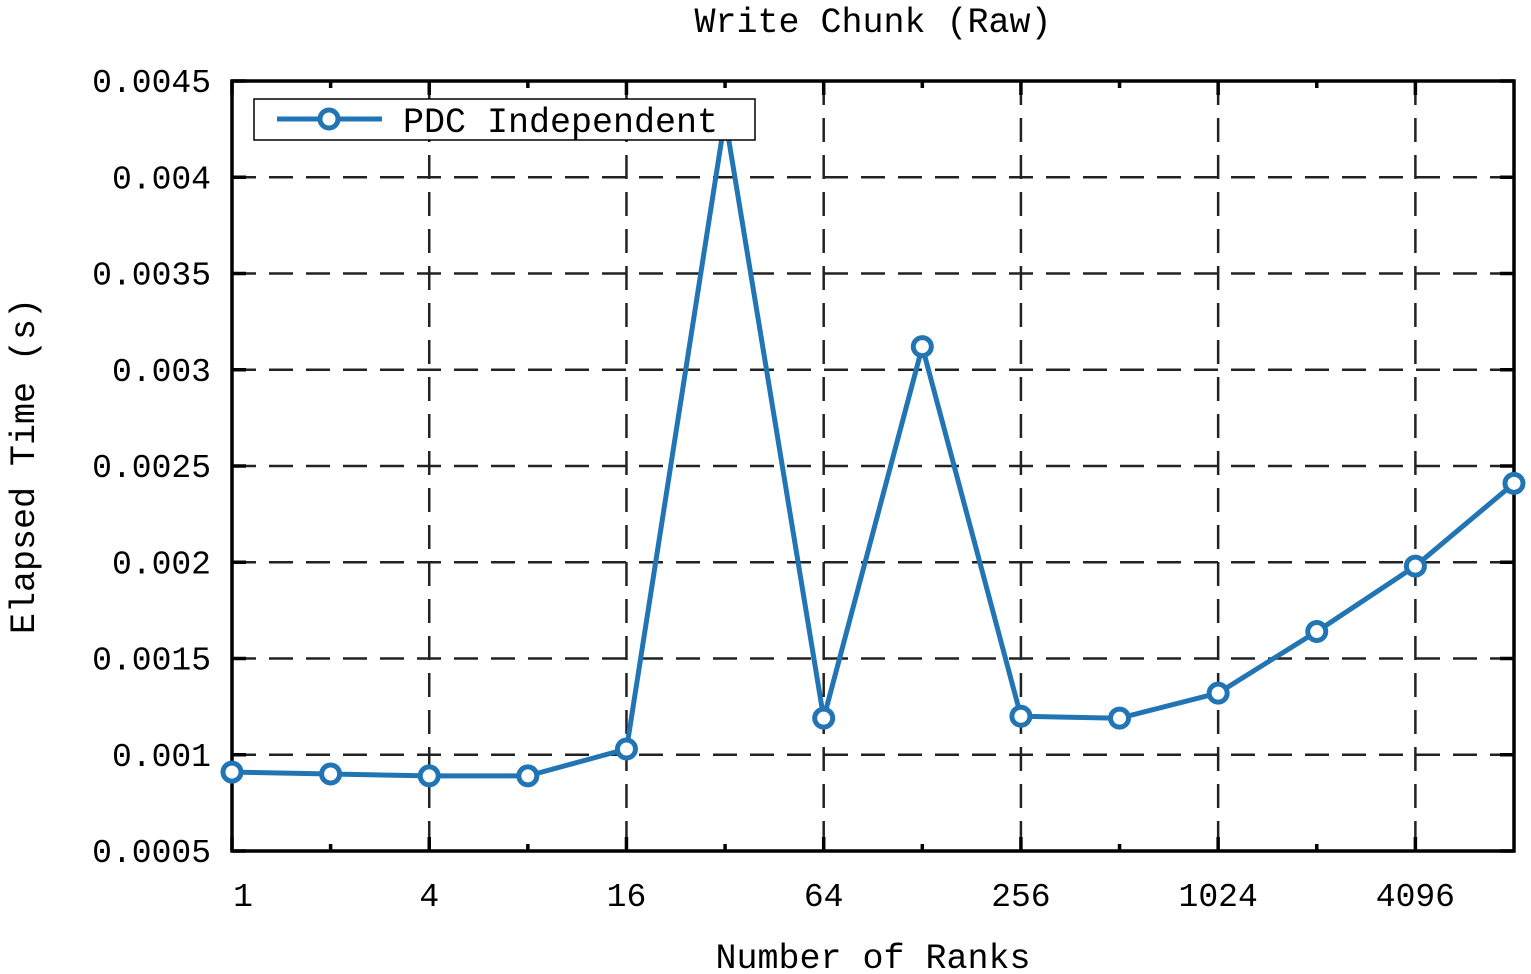 This screenshot has width=1531, height=974. I want to click on x-tick-labels: 1 4 16 64 256 1024 4096, so click(844, 897).